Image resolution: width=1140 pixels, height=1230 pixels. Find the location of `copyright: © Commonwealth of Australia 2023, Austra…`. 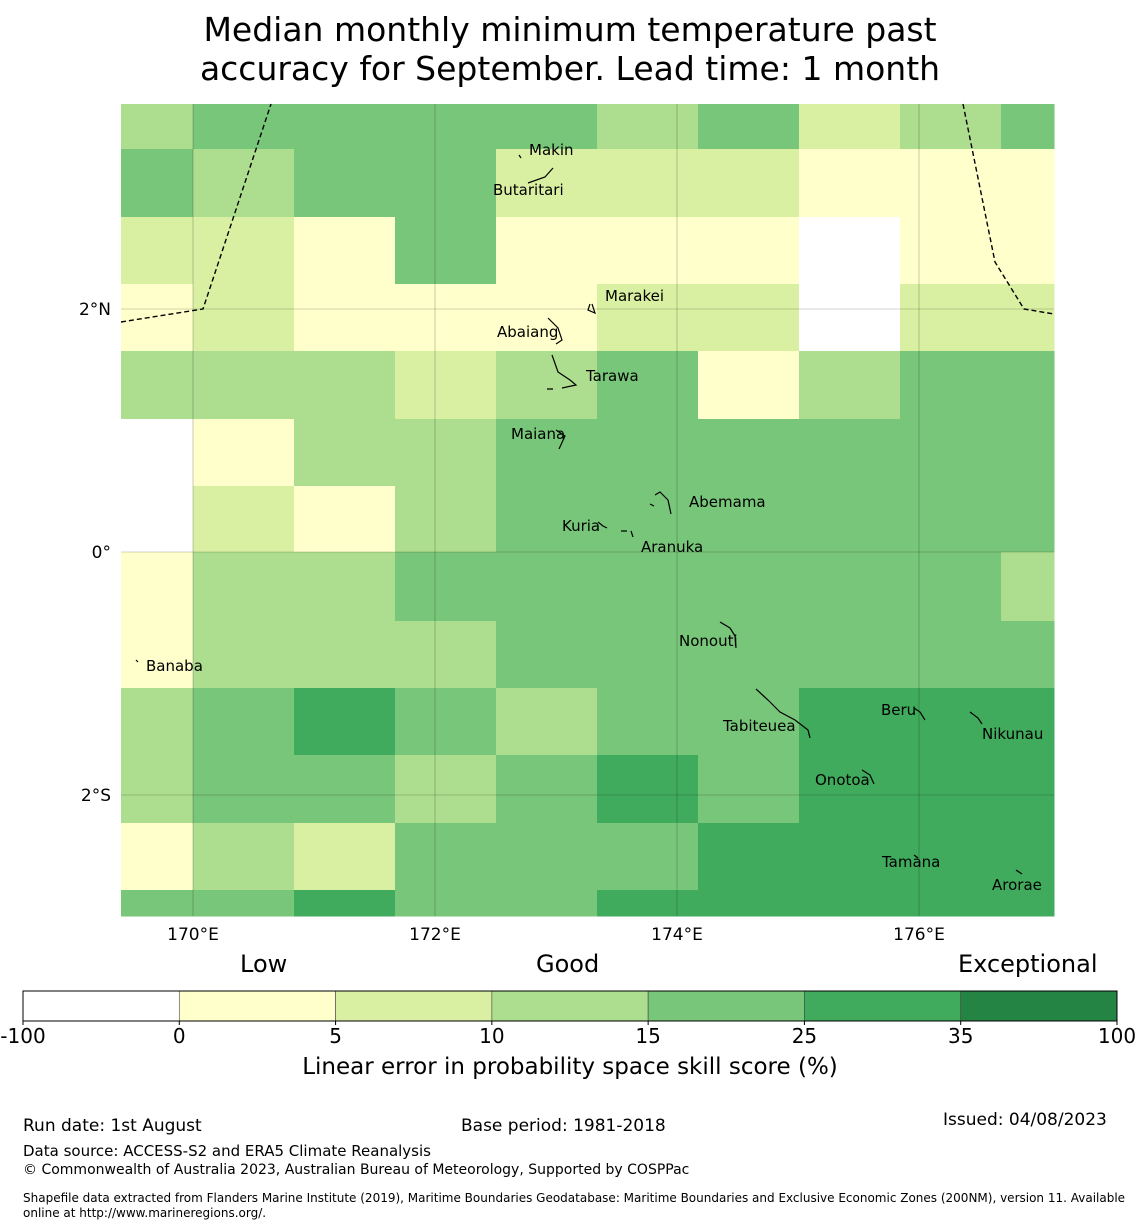

copyright: © Commonwealth of Australia 2023, Austra… is located at coordinates (356, 1170).